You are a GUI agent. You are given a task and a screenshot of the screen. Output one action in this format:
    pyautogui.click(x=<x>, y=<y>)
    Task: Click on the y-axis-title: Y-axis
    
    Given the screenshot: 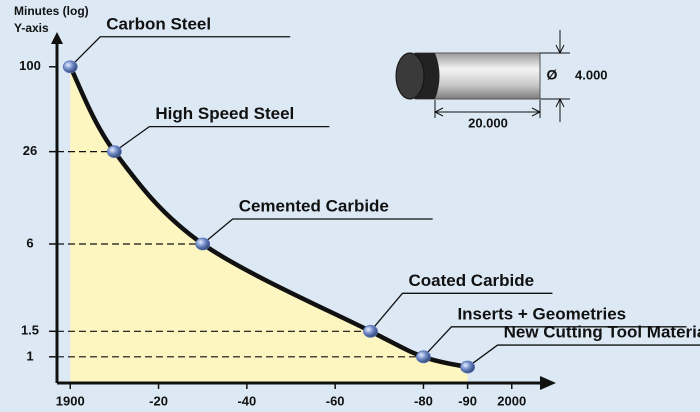 What is the action you would take?
    pyautogui.click(x=31, y=28)
    